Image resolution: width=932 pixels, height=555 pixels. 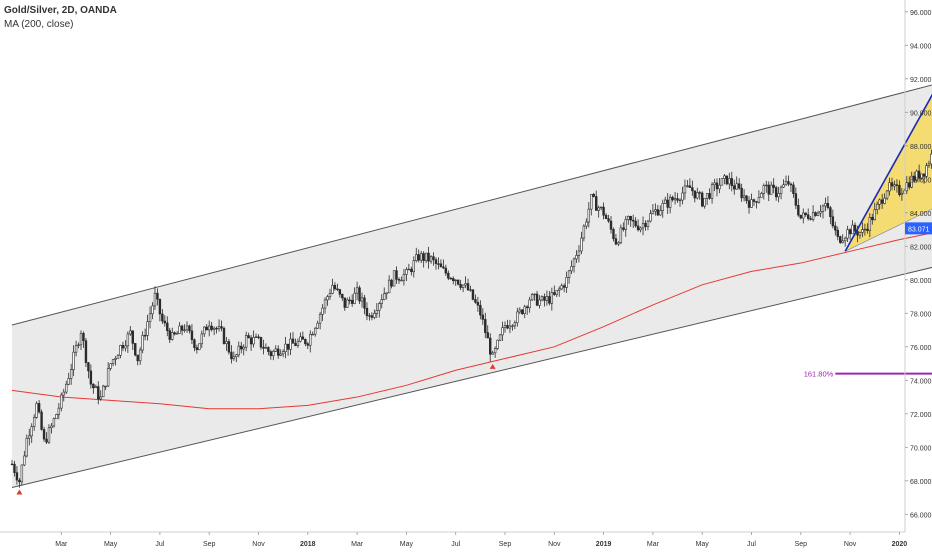 What do you see at coordinates (921, 281) in the screenshot?
I see `y-tick-label: 80.000` at bounding box center [921, 281].